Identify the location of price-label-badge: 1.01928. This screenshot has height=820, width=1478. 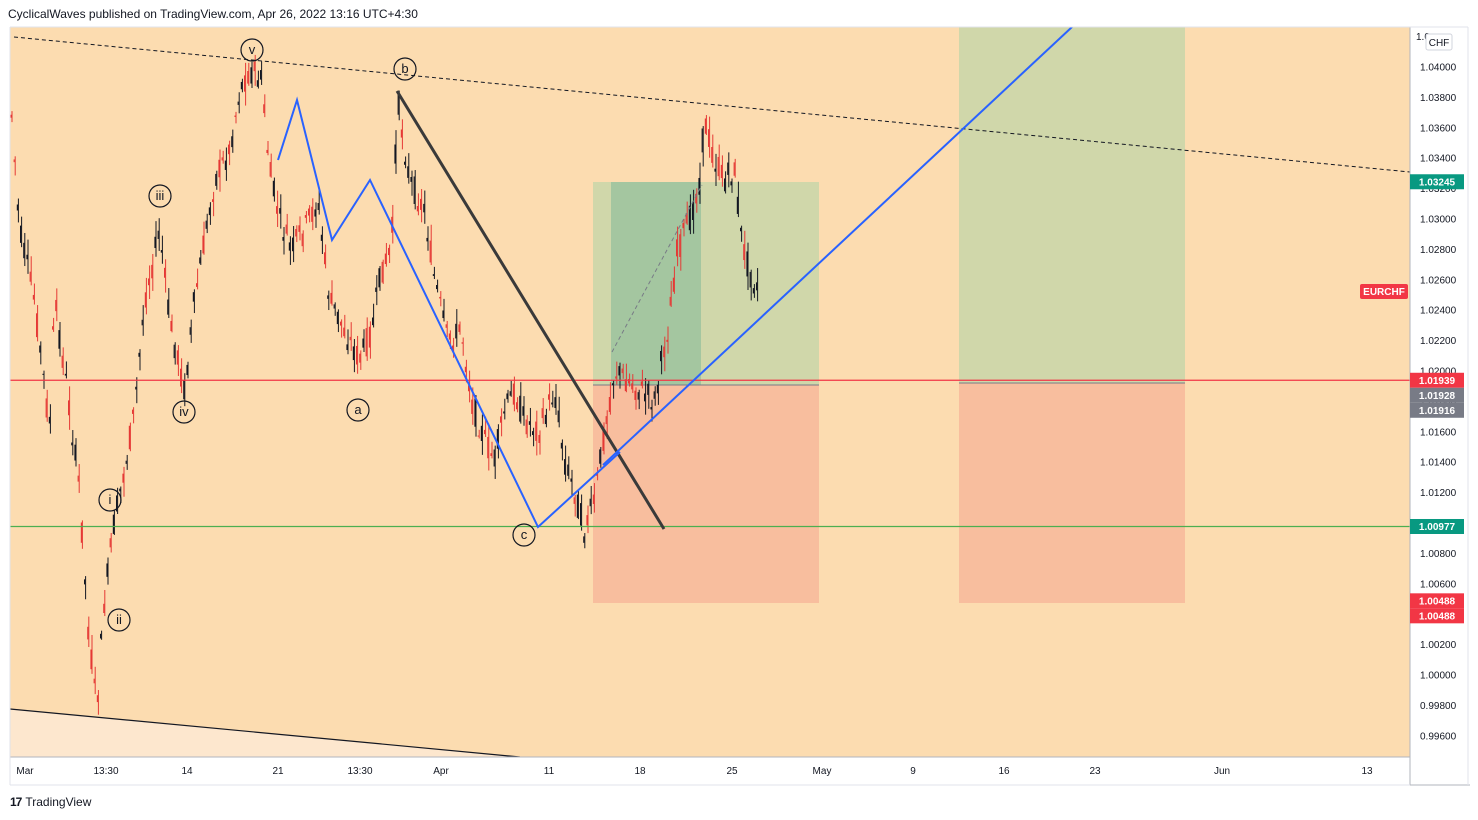
(1437, 395).